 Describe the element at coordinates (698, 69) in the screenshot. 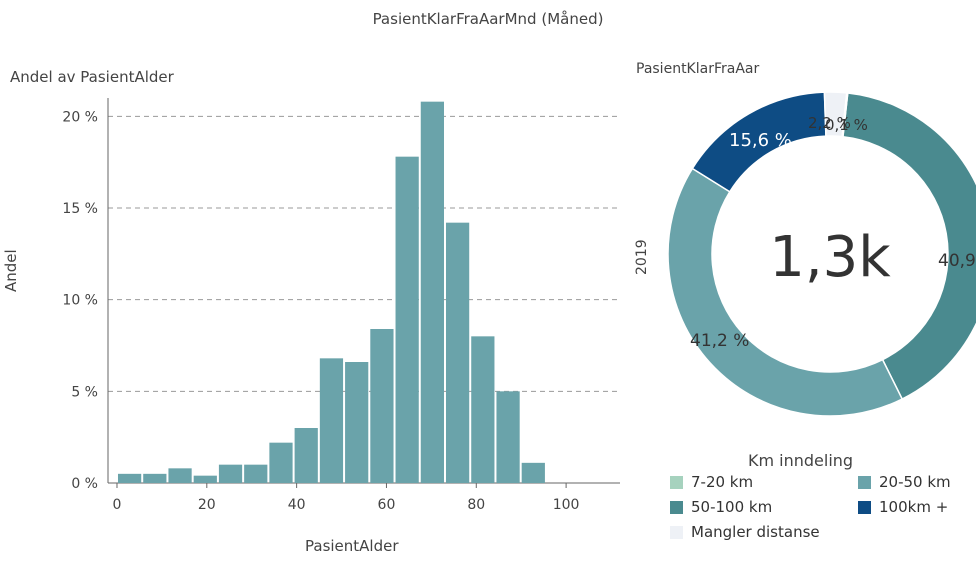

I see `donut-title: PasientKlarFraAar` at that location.